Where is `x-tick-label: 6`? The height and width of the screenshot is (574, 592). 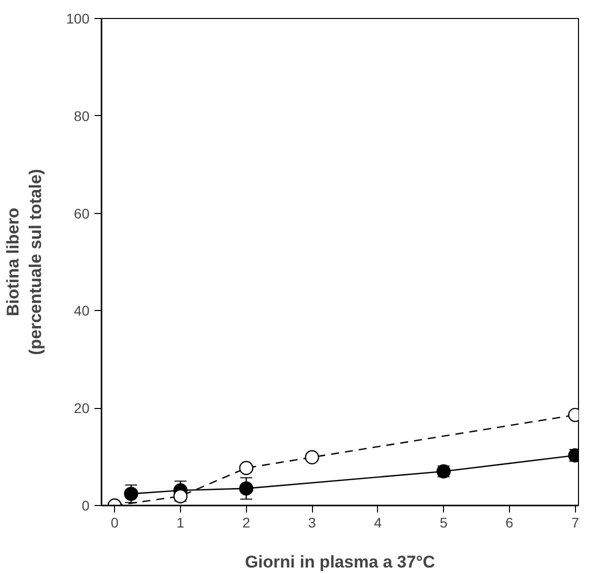 x-tick-label: 6 is located at coordinates (510, 522).